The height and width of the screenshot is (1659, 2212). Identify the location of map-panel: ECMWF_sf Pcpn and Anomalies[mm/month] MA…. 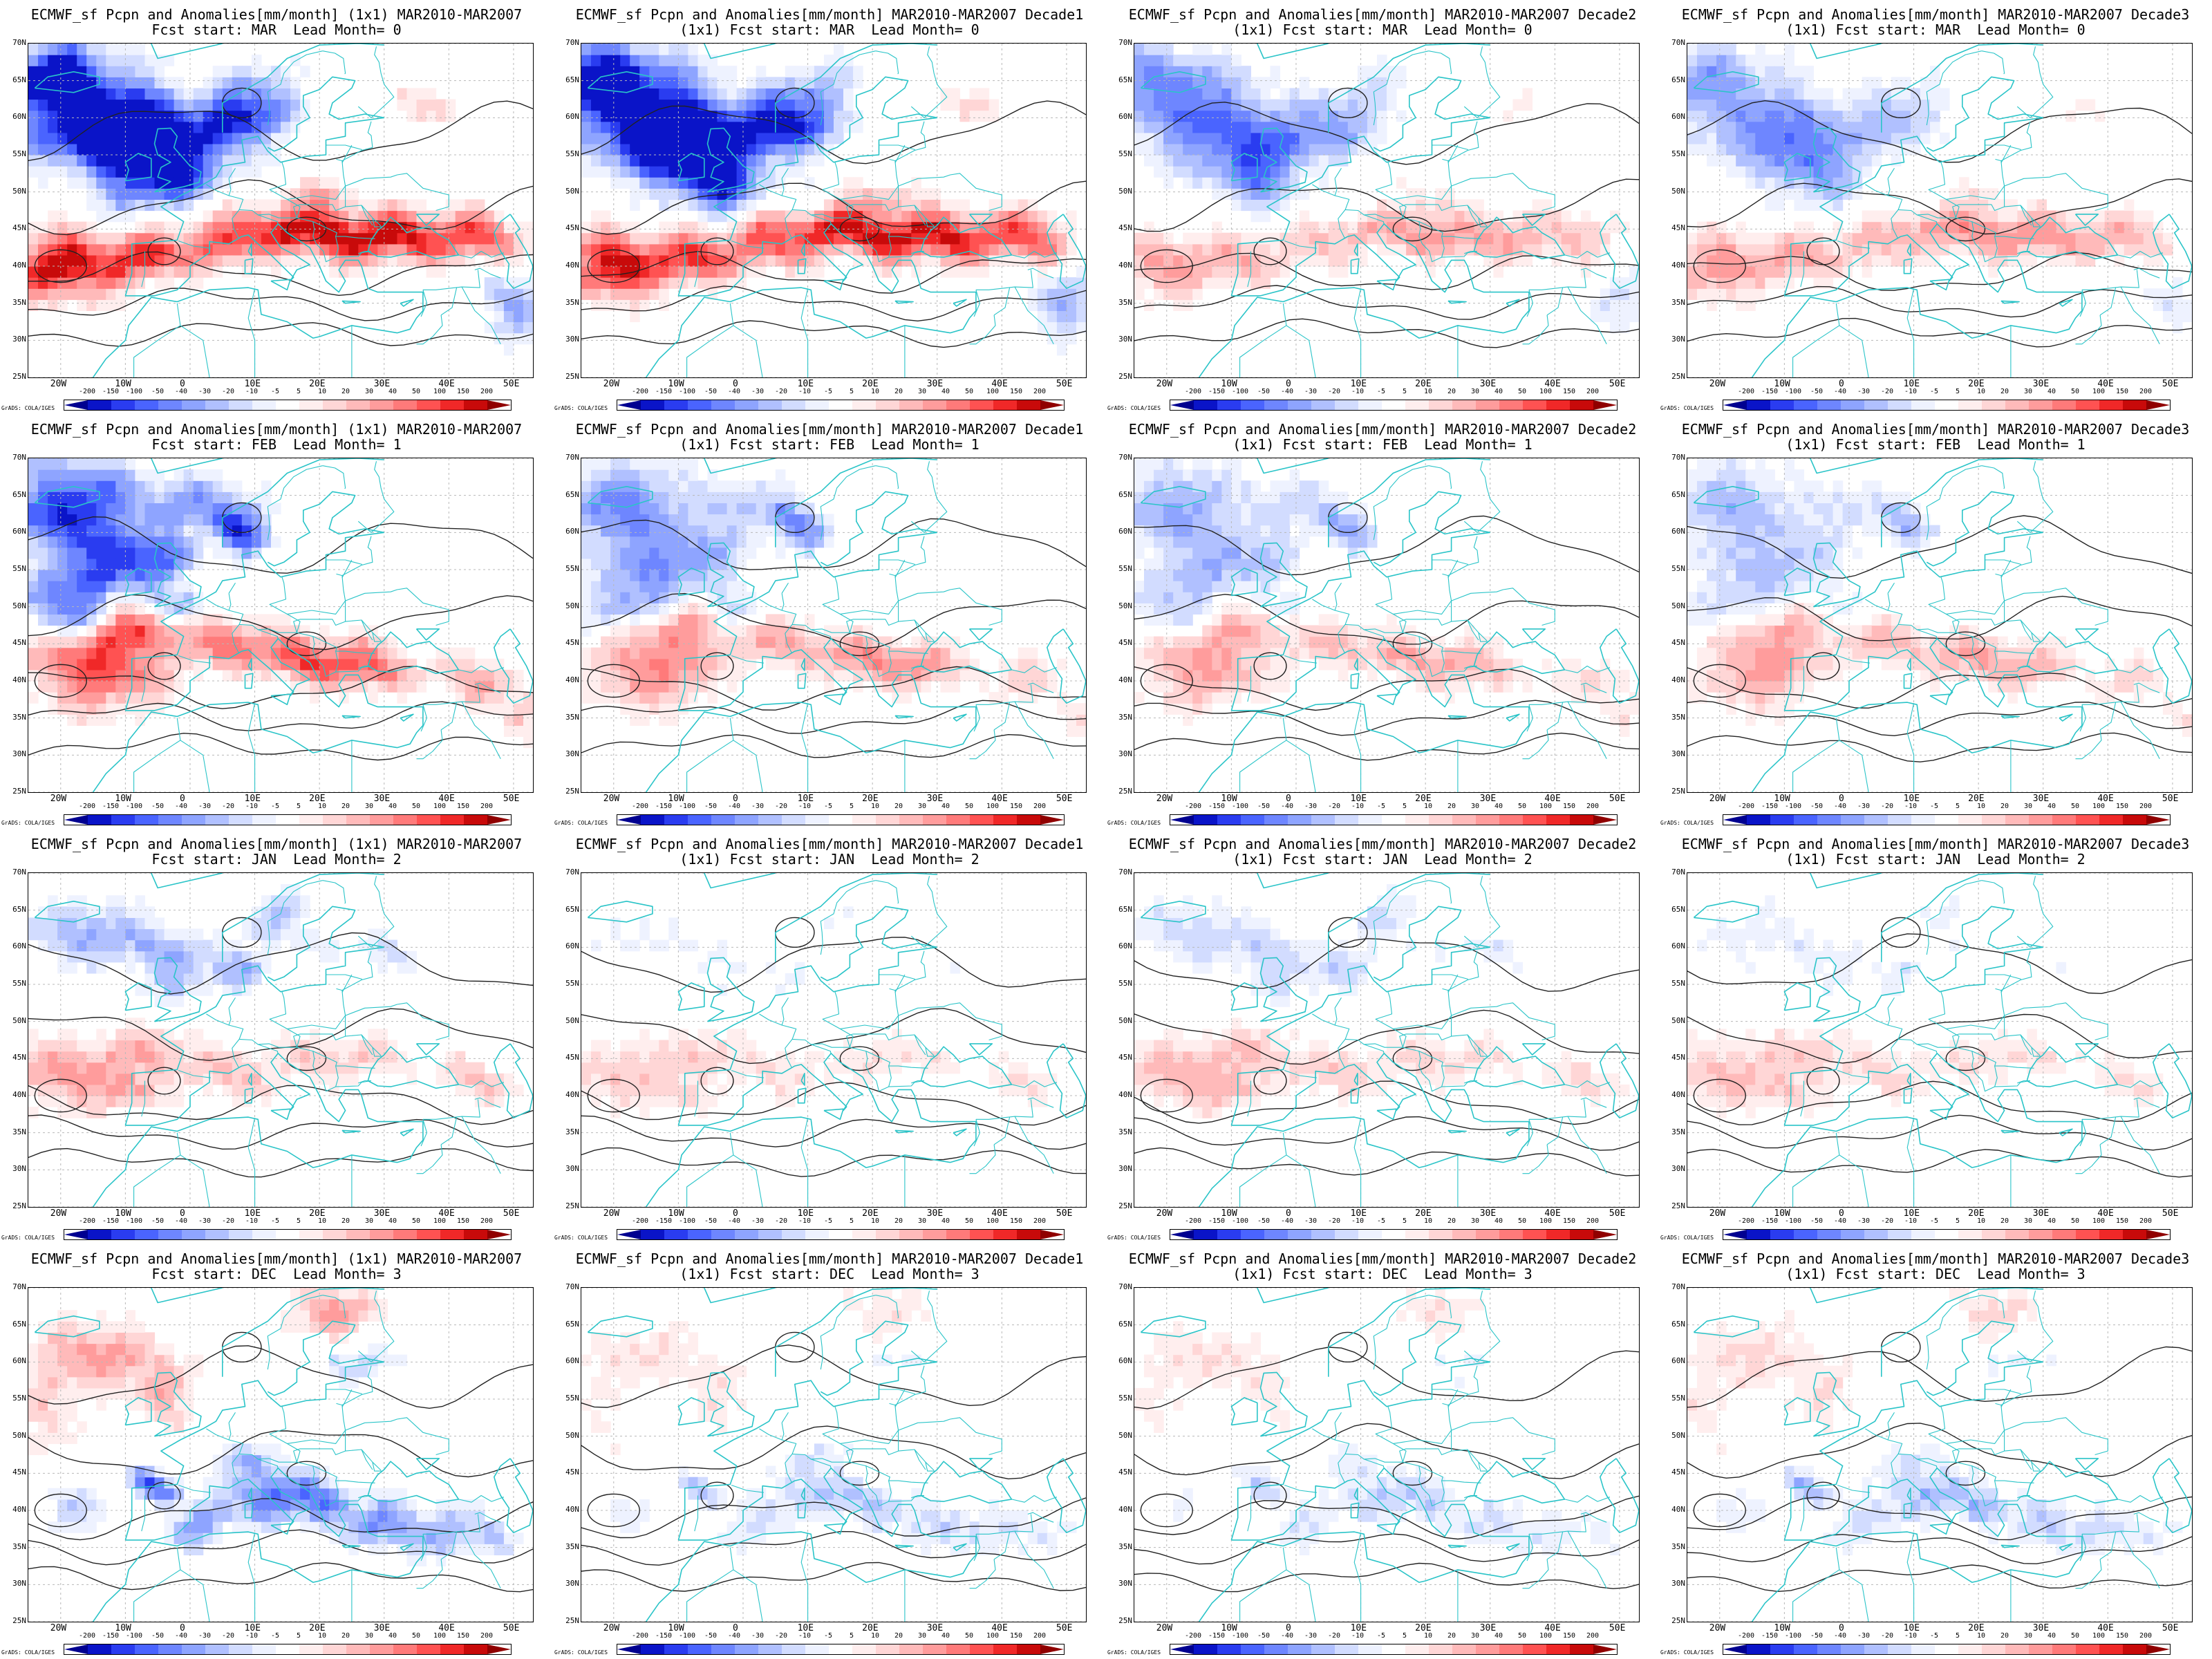
(829, 622).